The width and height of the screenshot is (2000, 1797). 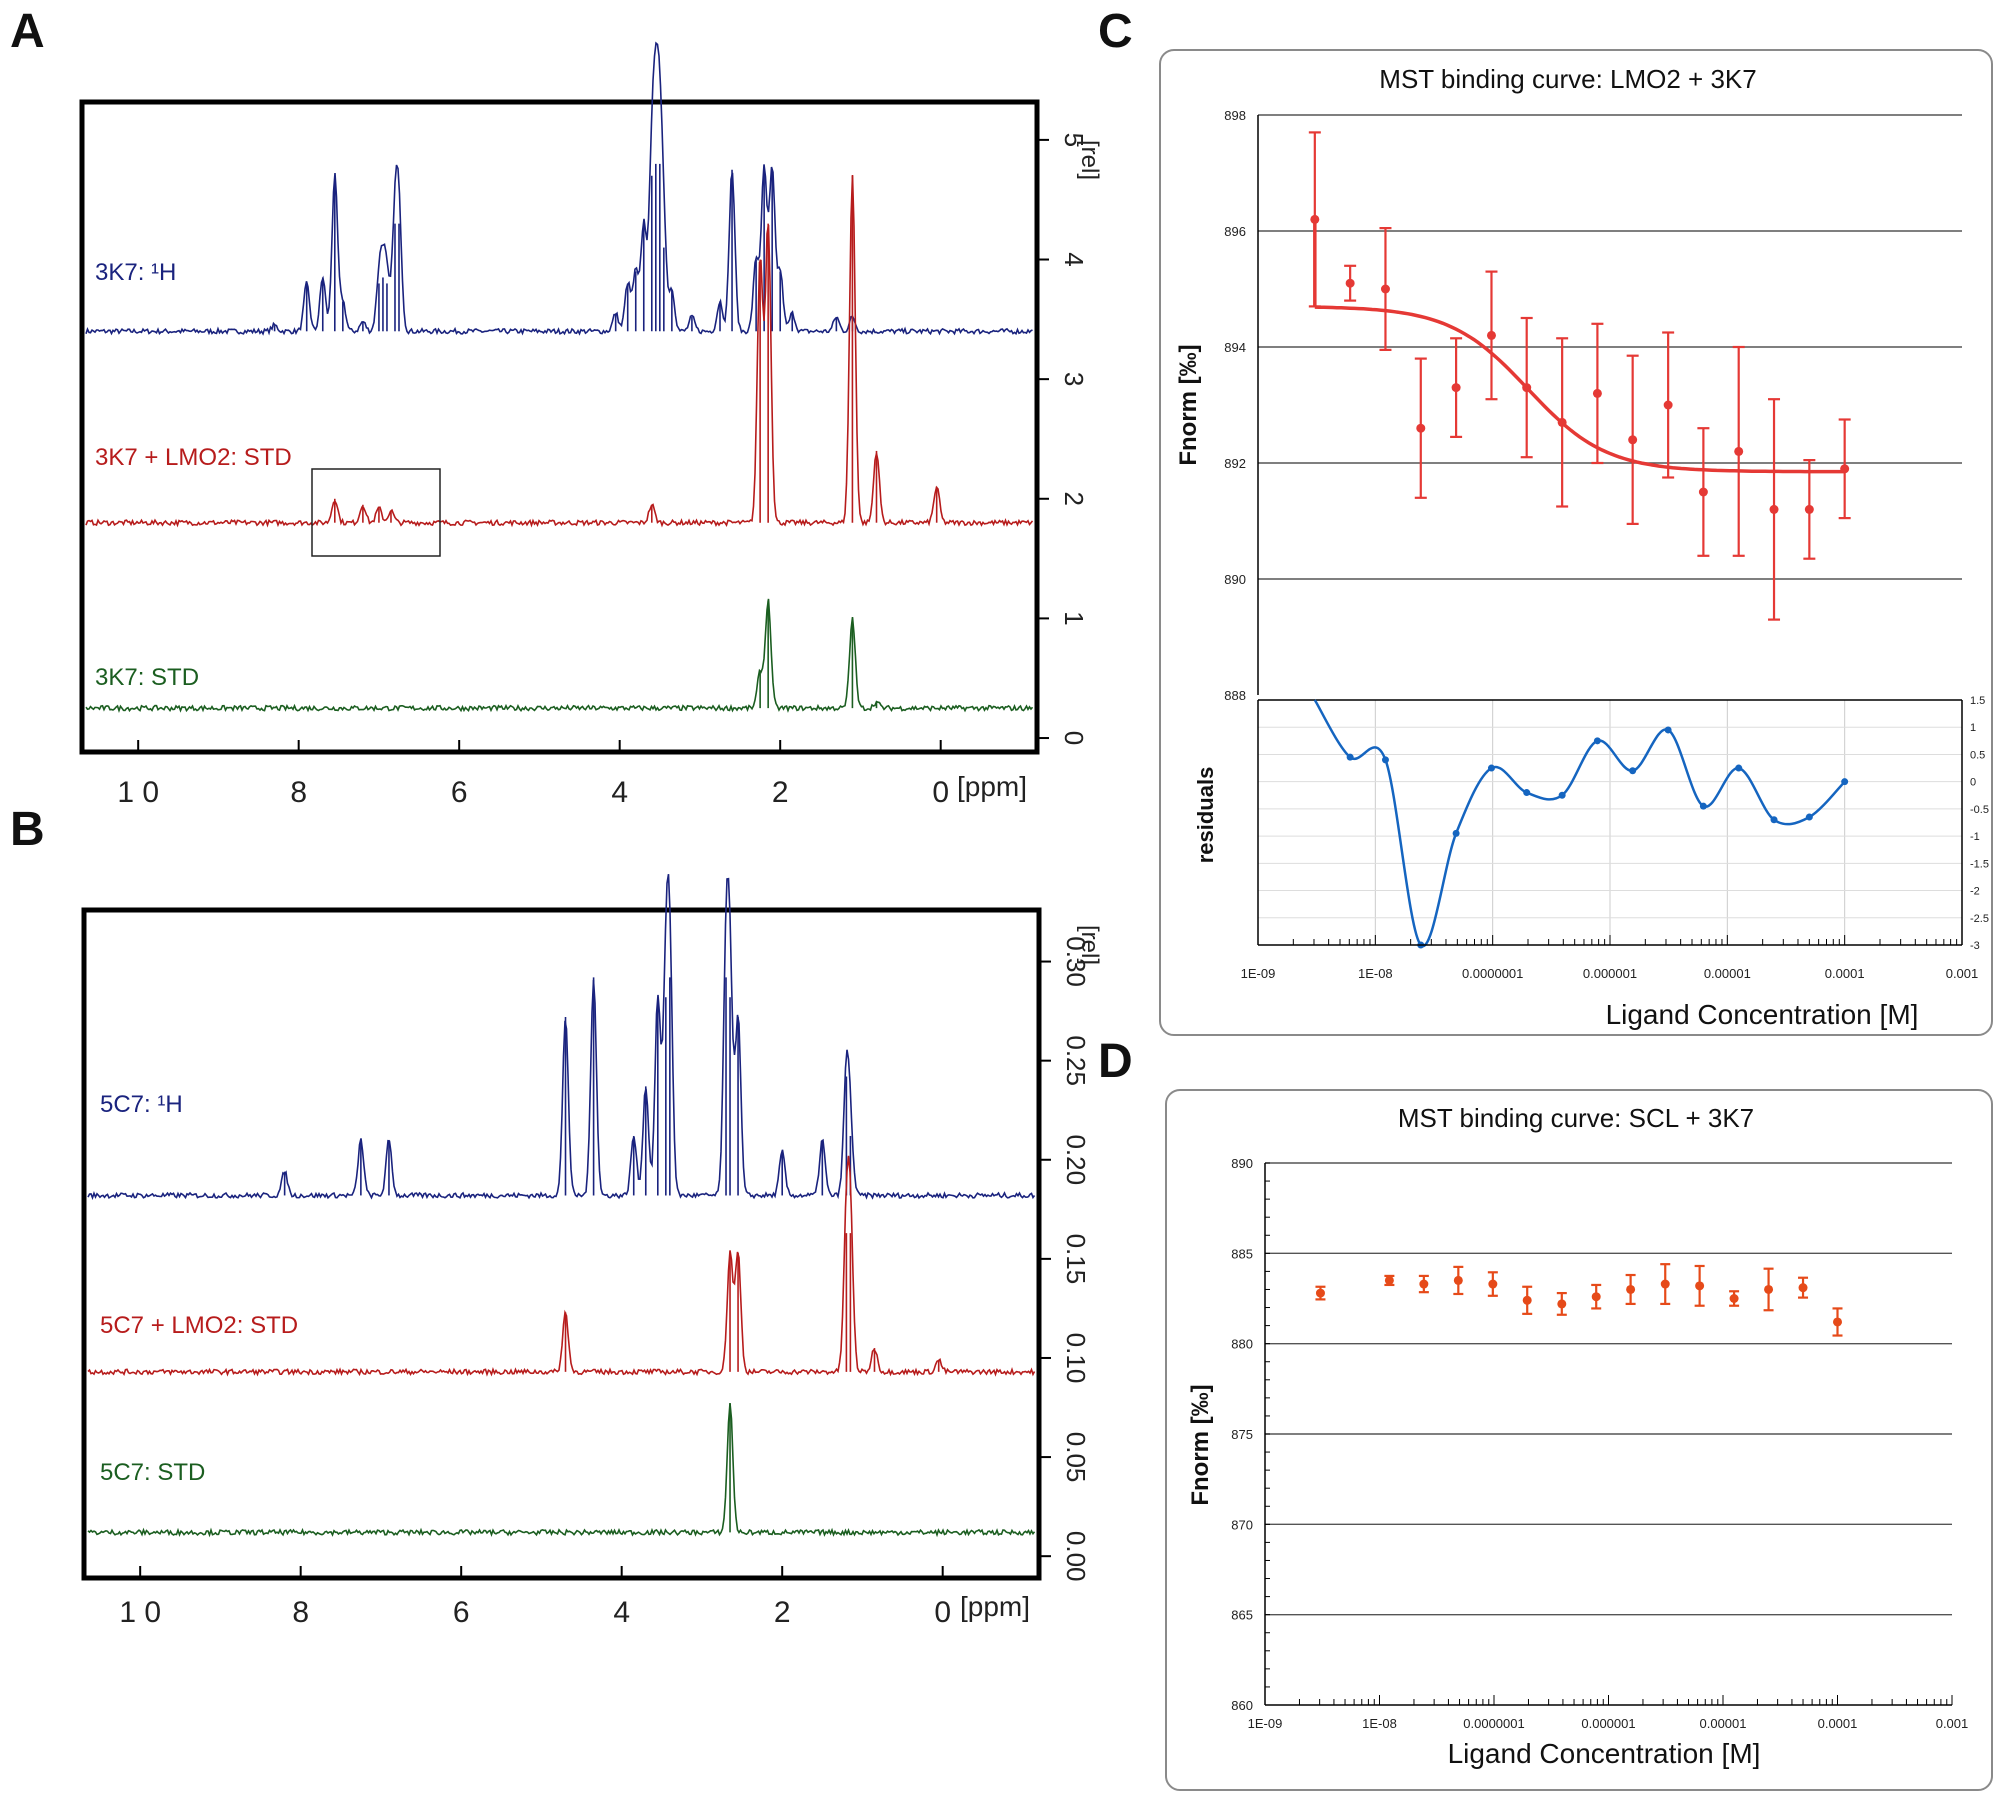 I want to click on y-tick-label: 0.30, so click(x=1076, y=961).